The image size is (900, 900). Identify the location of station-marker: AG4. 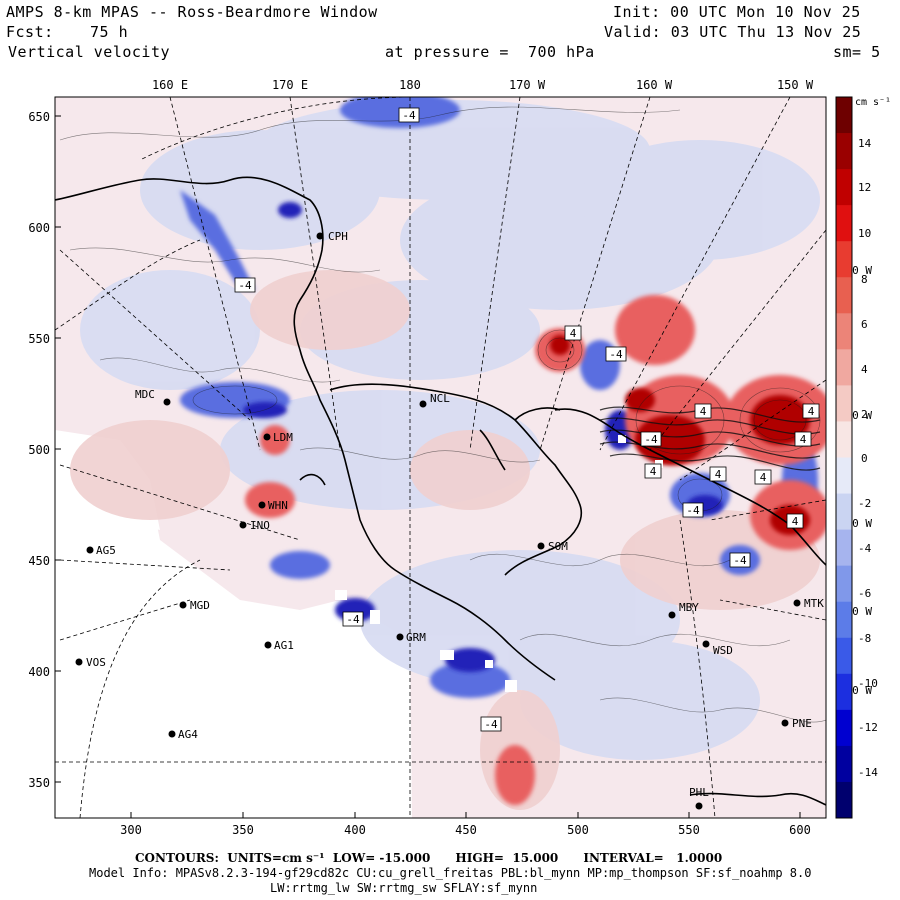
(183, 734).